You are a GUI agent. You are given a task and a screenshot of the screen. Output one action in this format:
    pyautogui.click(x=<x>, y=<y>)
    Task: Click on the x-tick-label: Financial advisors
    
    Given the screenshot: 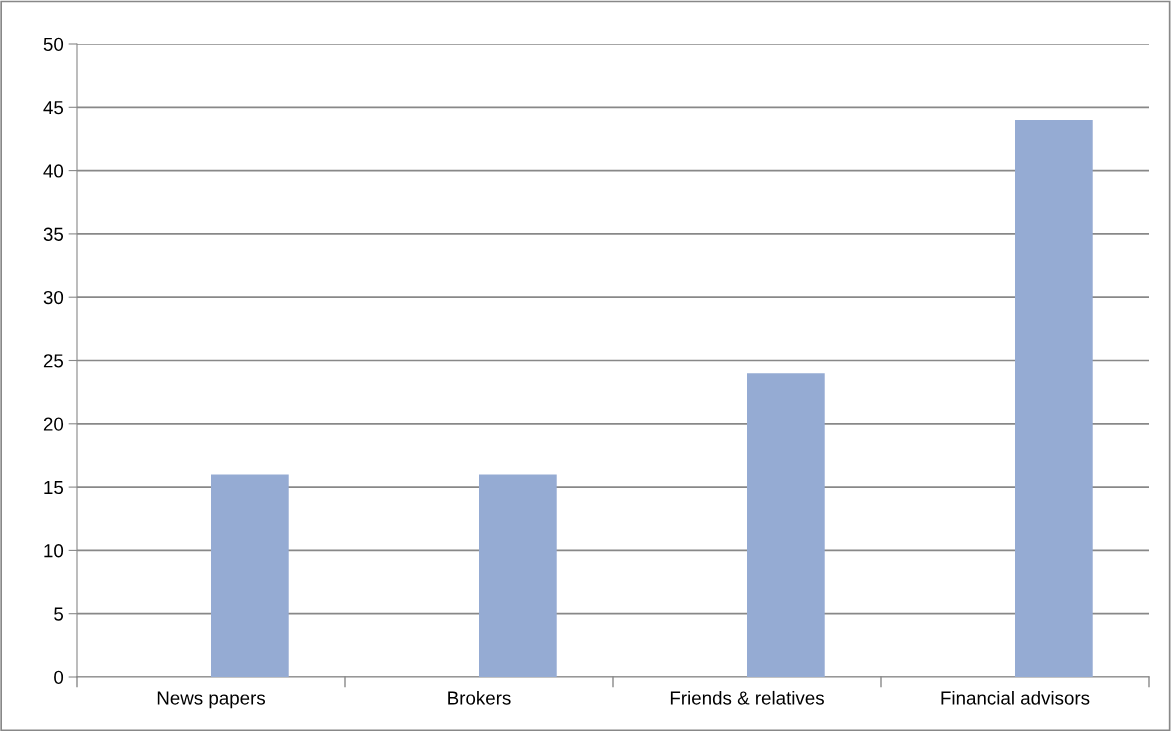 What is the action you would take?
    pyautogui.click(x=1015, y=697)
    